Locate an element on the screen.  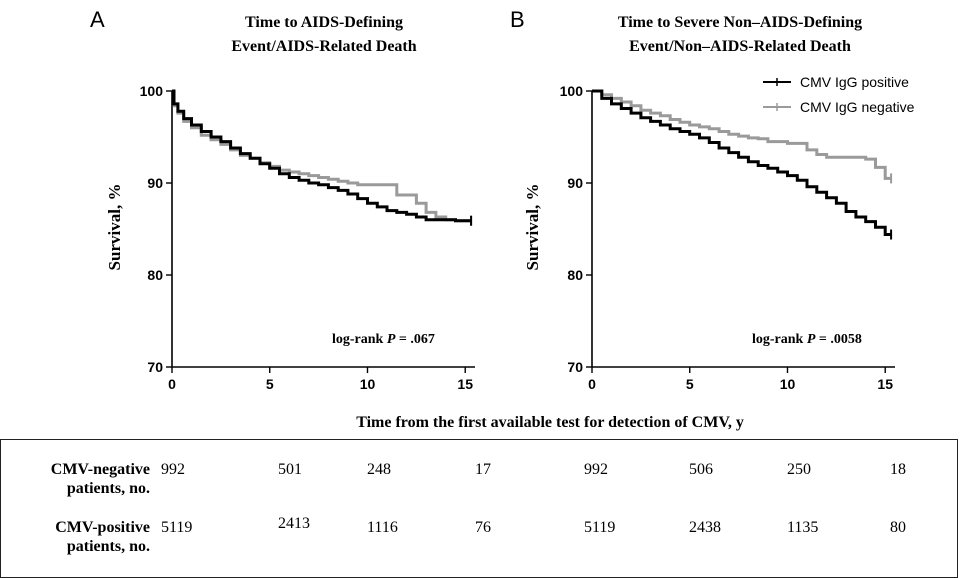
panel-a-title-line2: Event/AIDS-Related Death is located at coordinates (323, 46).